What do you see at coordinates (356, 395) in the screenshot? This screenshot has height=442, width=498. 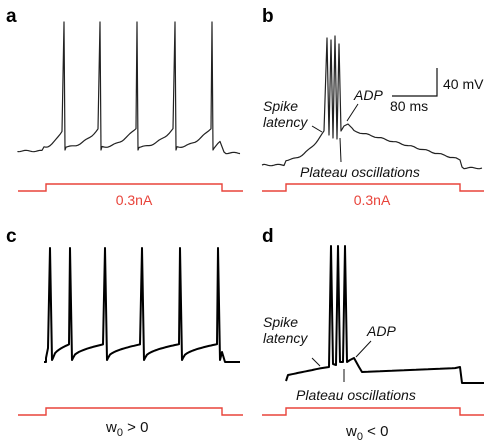 I see `panel-d-plateau-label: Plateau oscillations` at bounding box center [356, 395].